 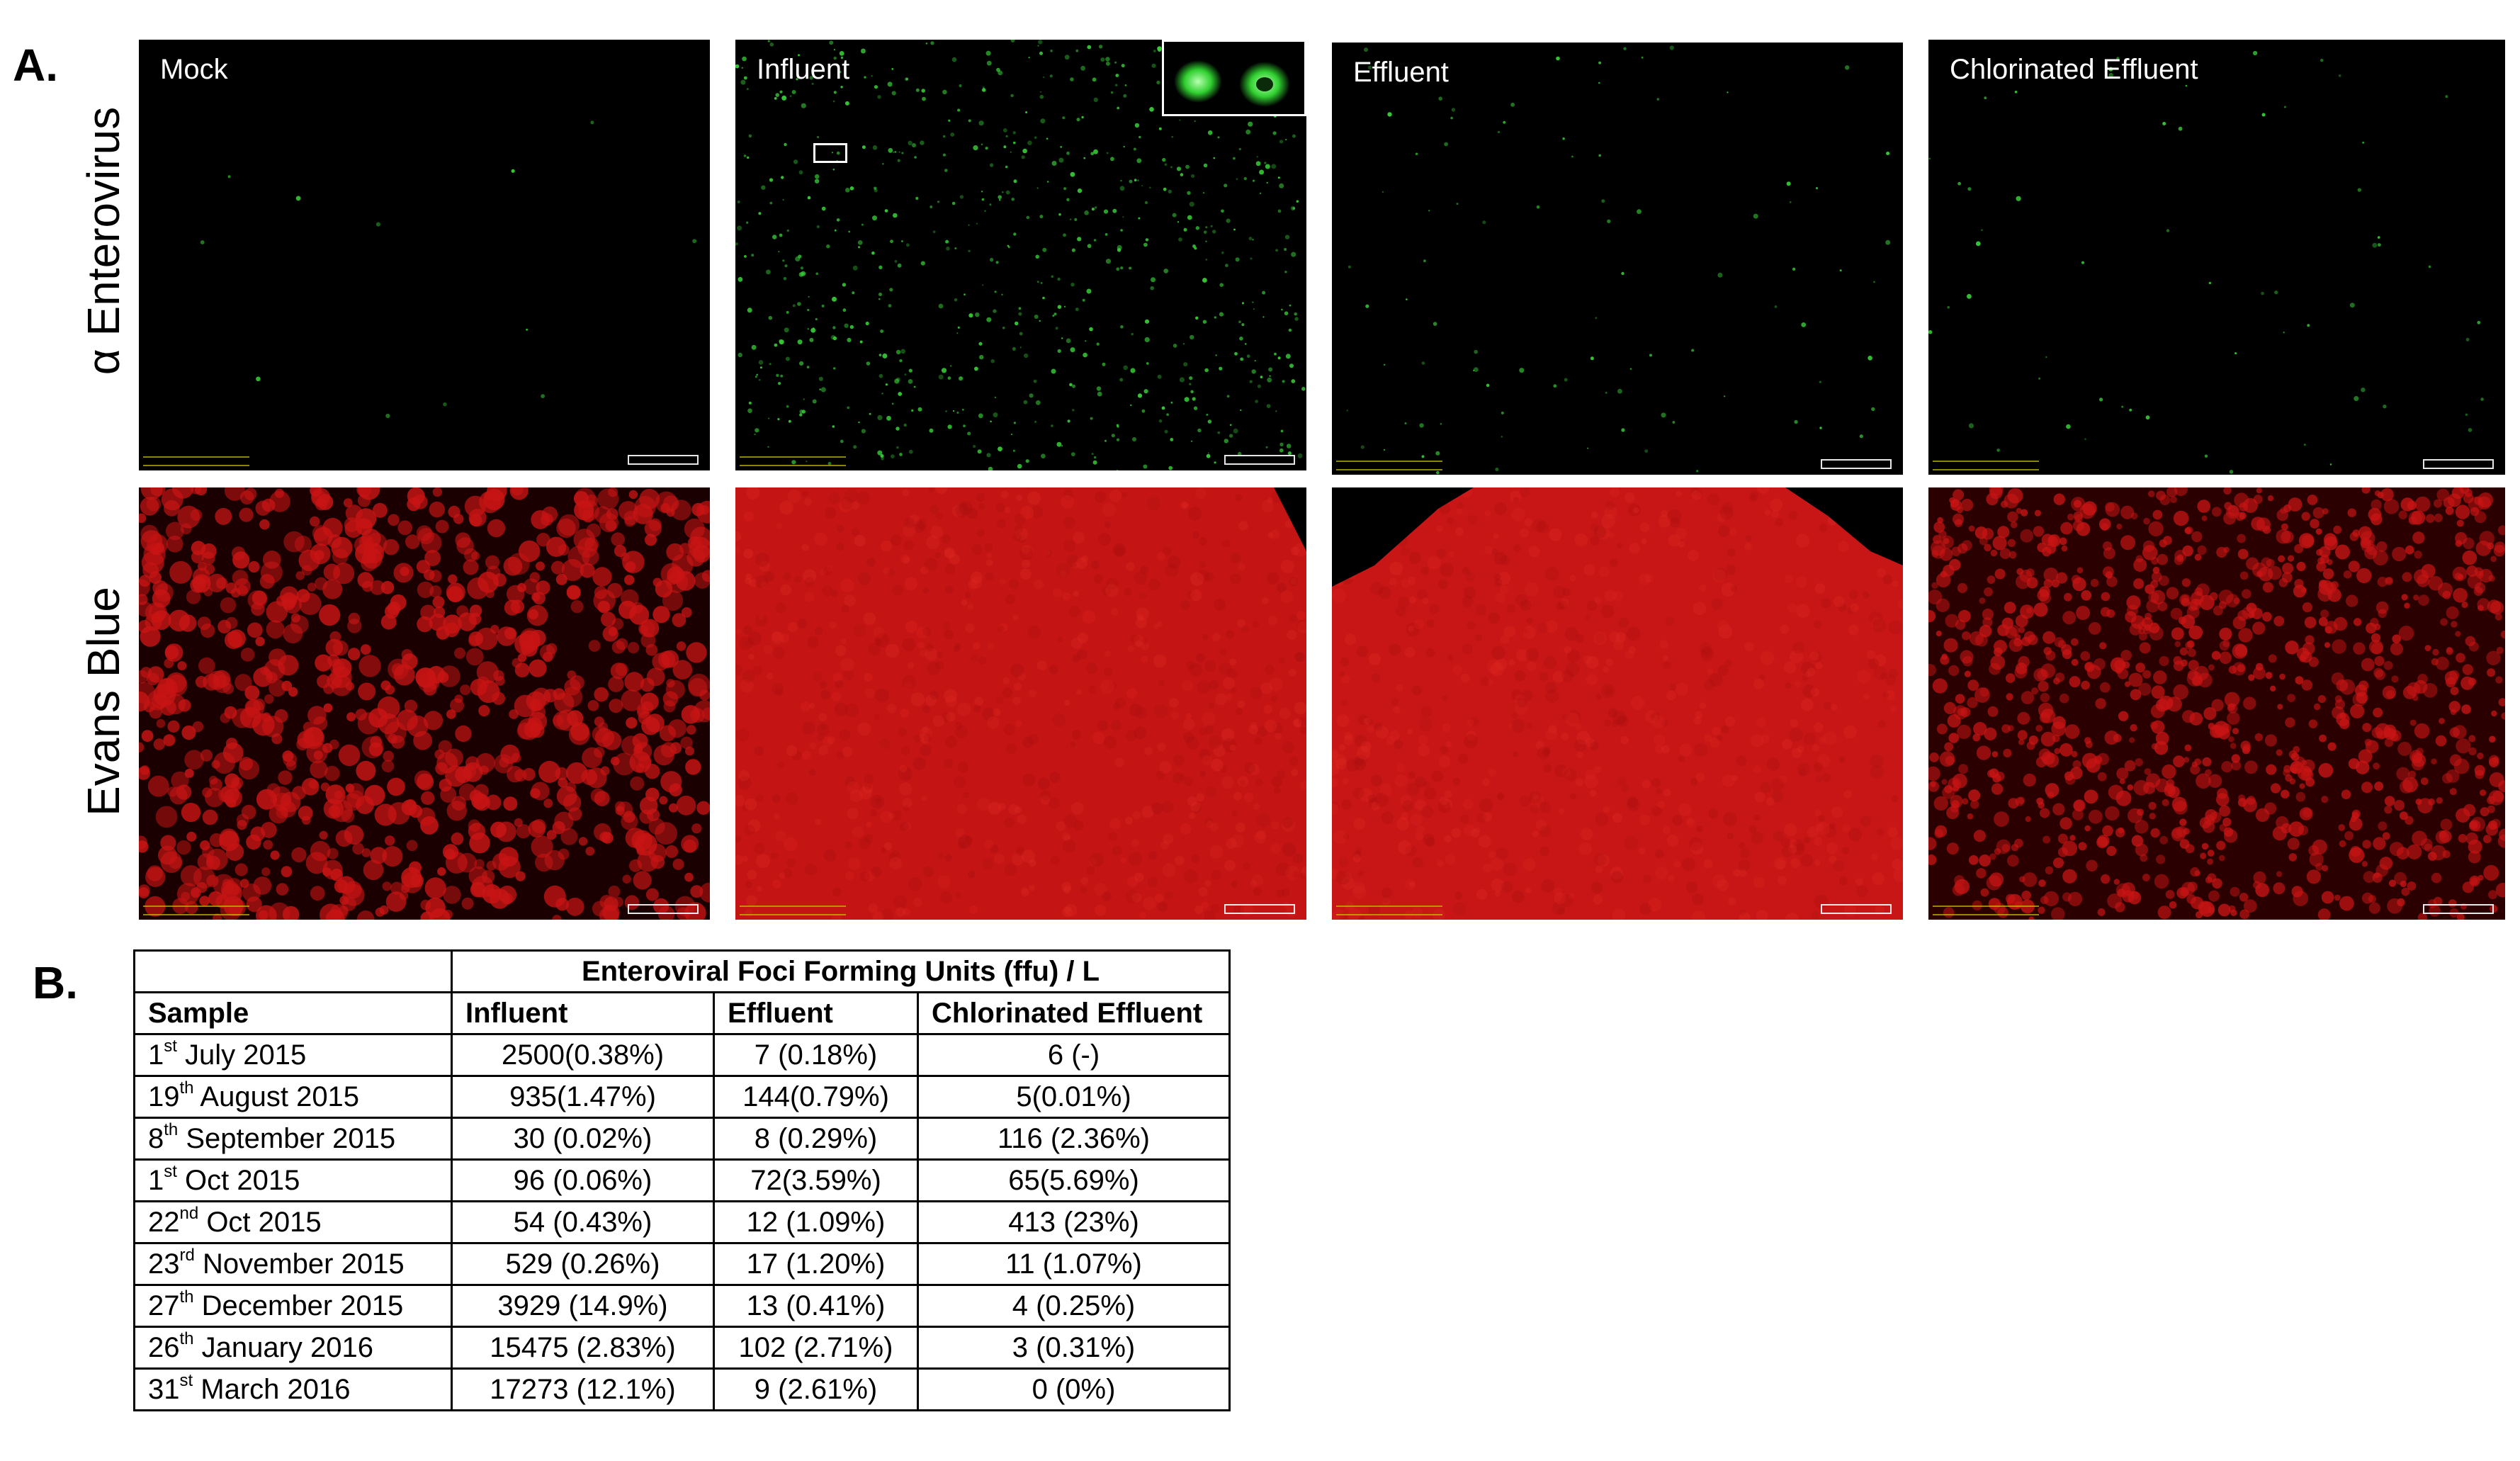 I want to click on table-cell-chlorinated: 0 (0%), so click(x=1074, y=1389).